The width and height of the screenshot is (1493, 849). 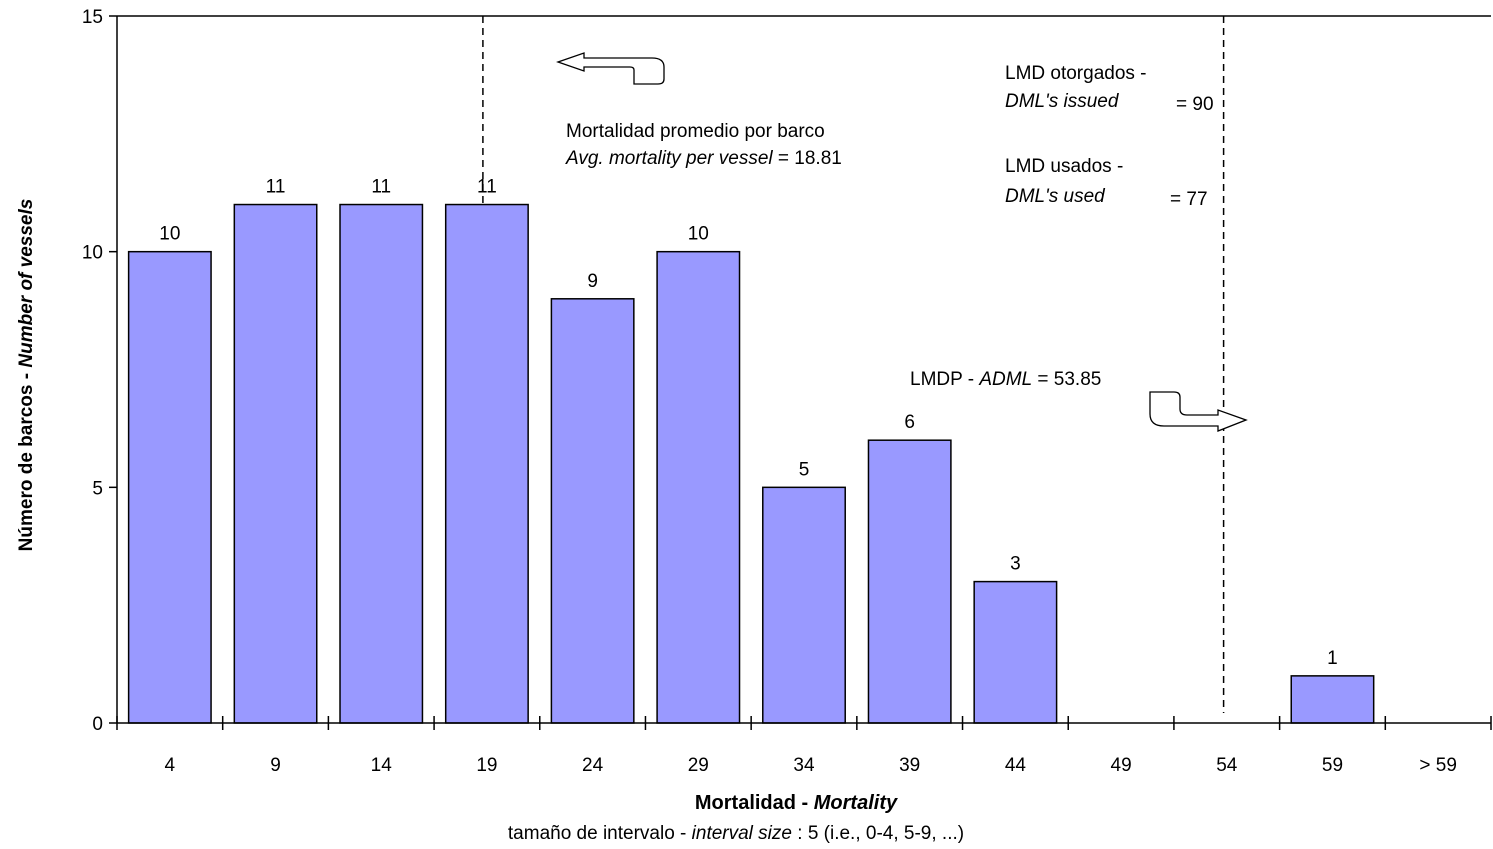 What do you see at coordinates (1227, 765) in the screenshot?
I see `x-tick-label: 54` at bounding box center [1227, 765].